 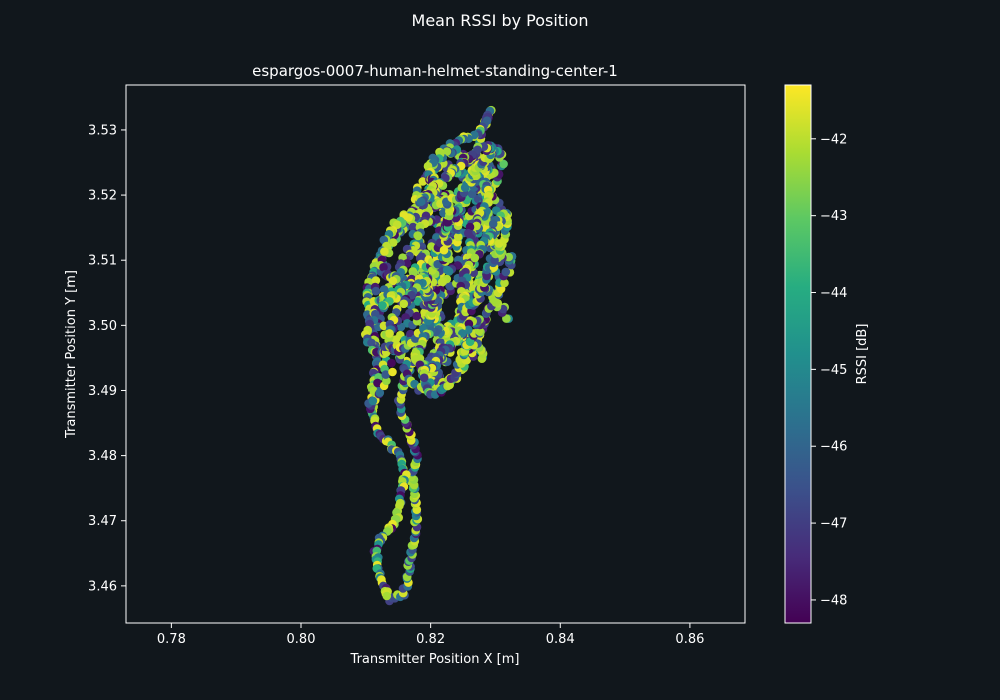 What do you see at coordinates (560, 639) in the screenshot?
I see `x-tick-label: 0.84` at bounding box center [560, 639].